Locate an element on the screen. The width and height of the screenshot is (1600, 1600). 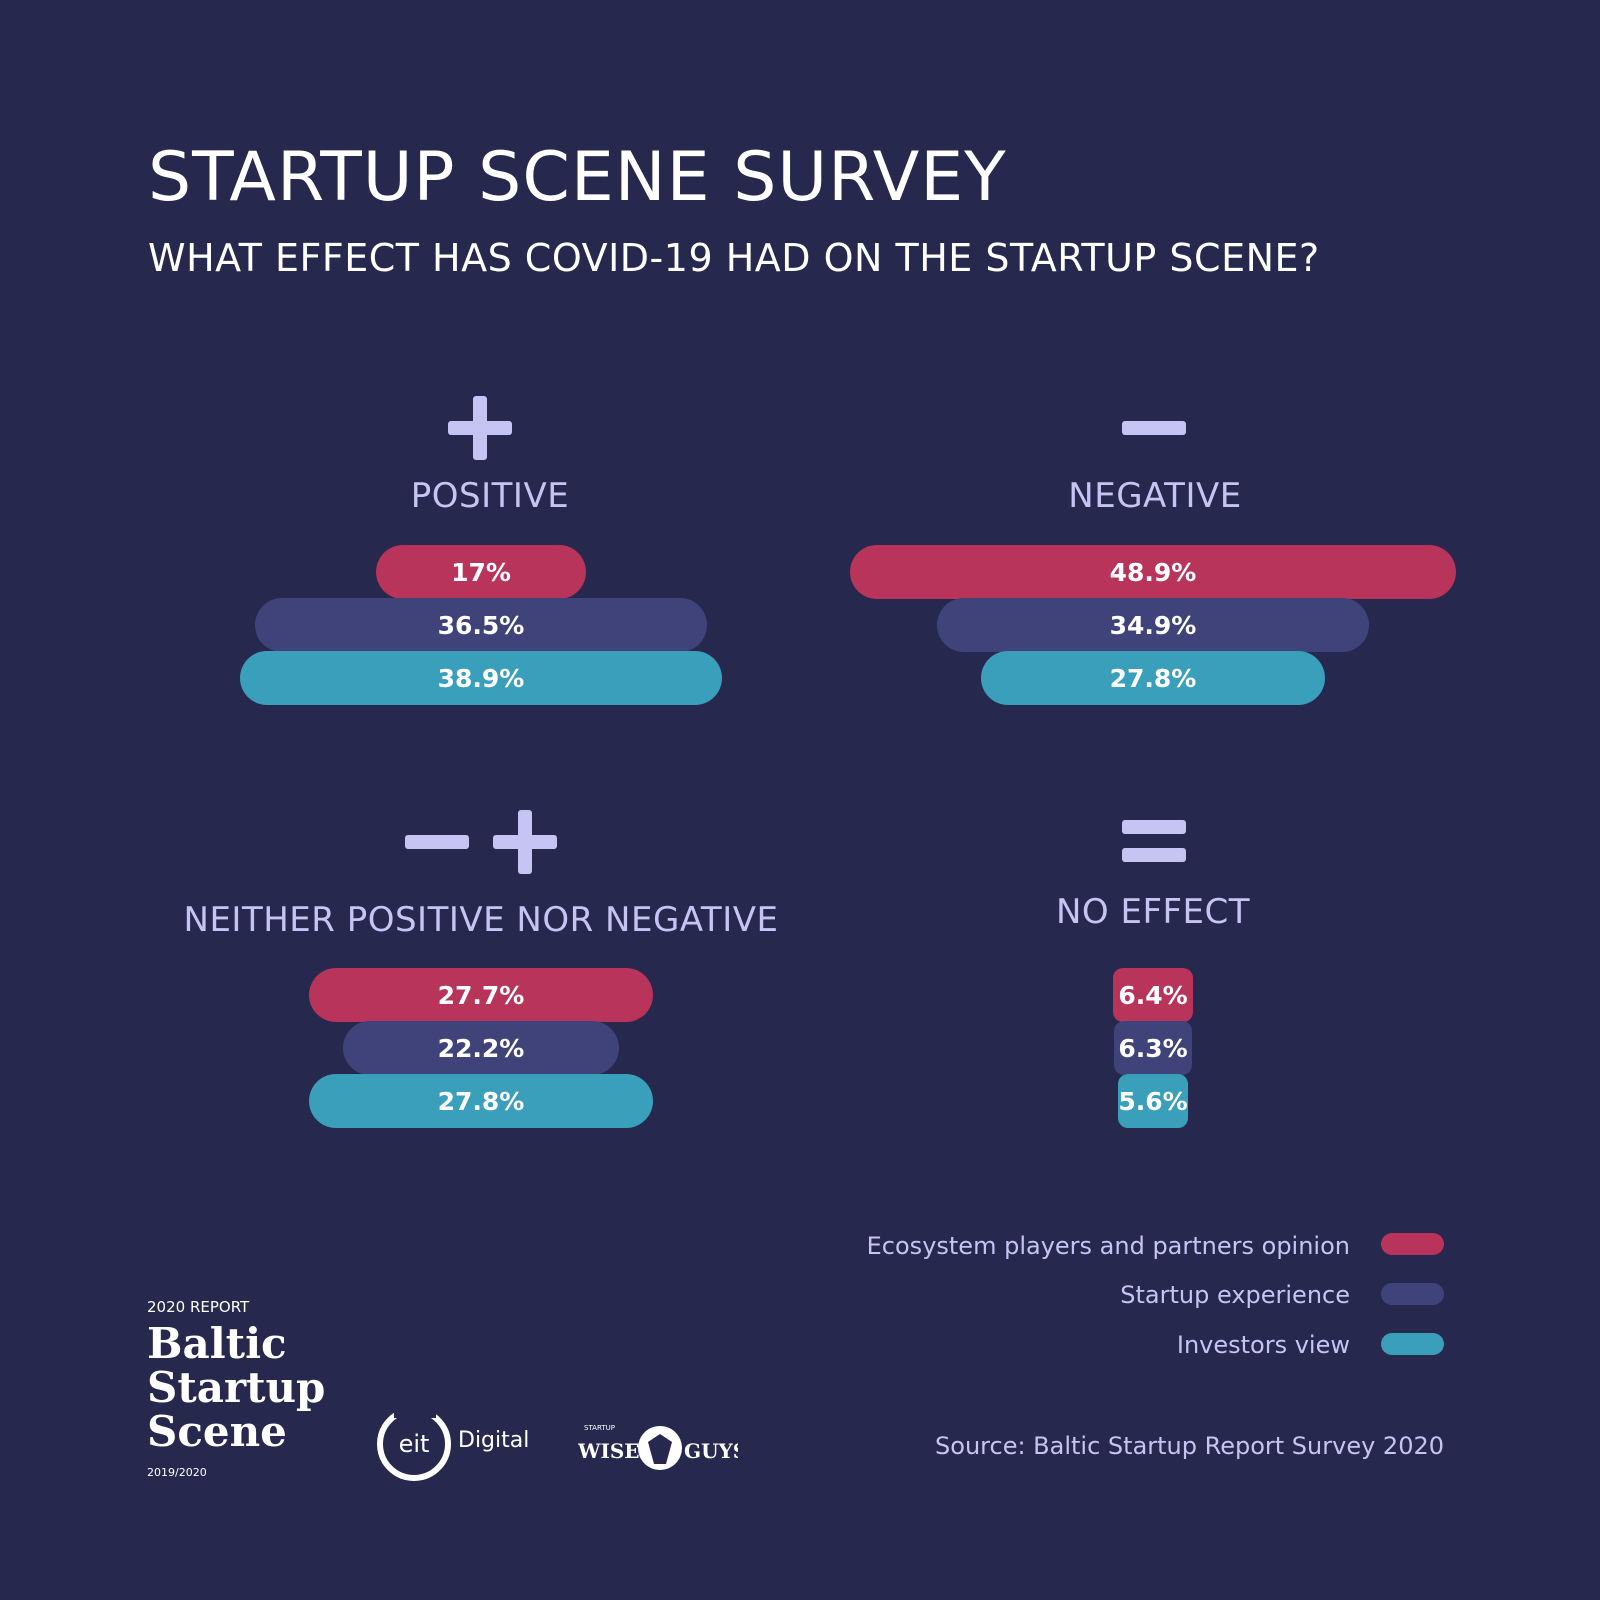
svg-text: eit is located at coordinates (414, 1444).